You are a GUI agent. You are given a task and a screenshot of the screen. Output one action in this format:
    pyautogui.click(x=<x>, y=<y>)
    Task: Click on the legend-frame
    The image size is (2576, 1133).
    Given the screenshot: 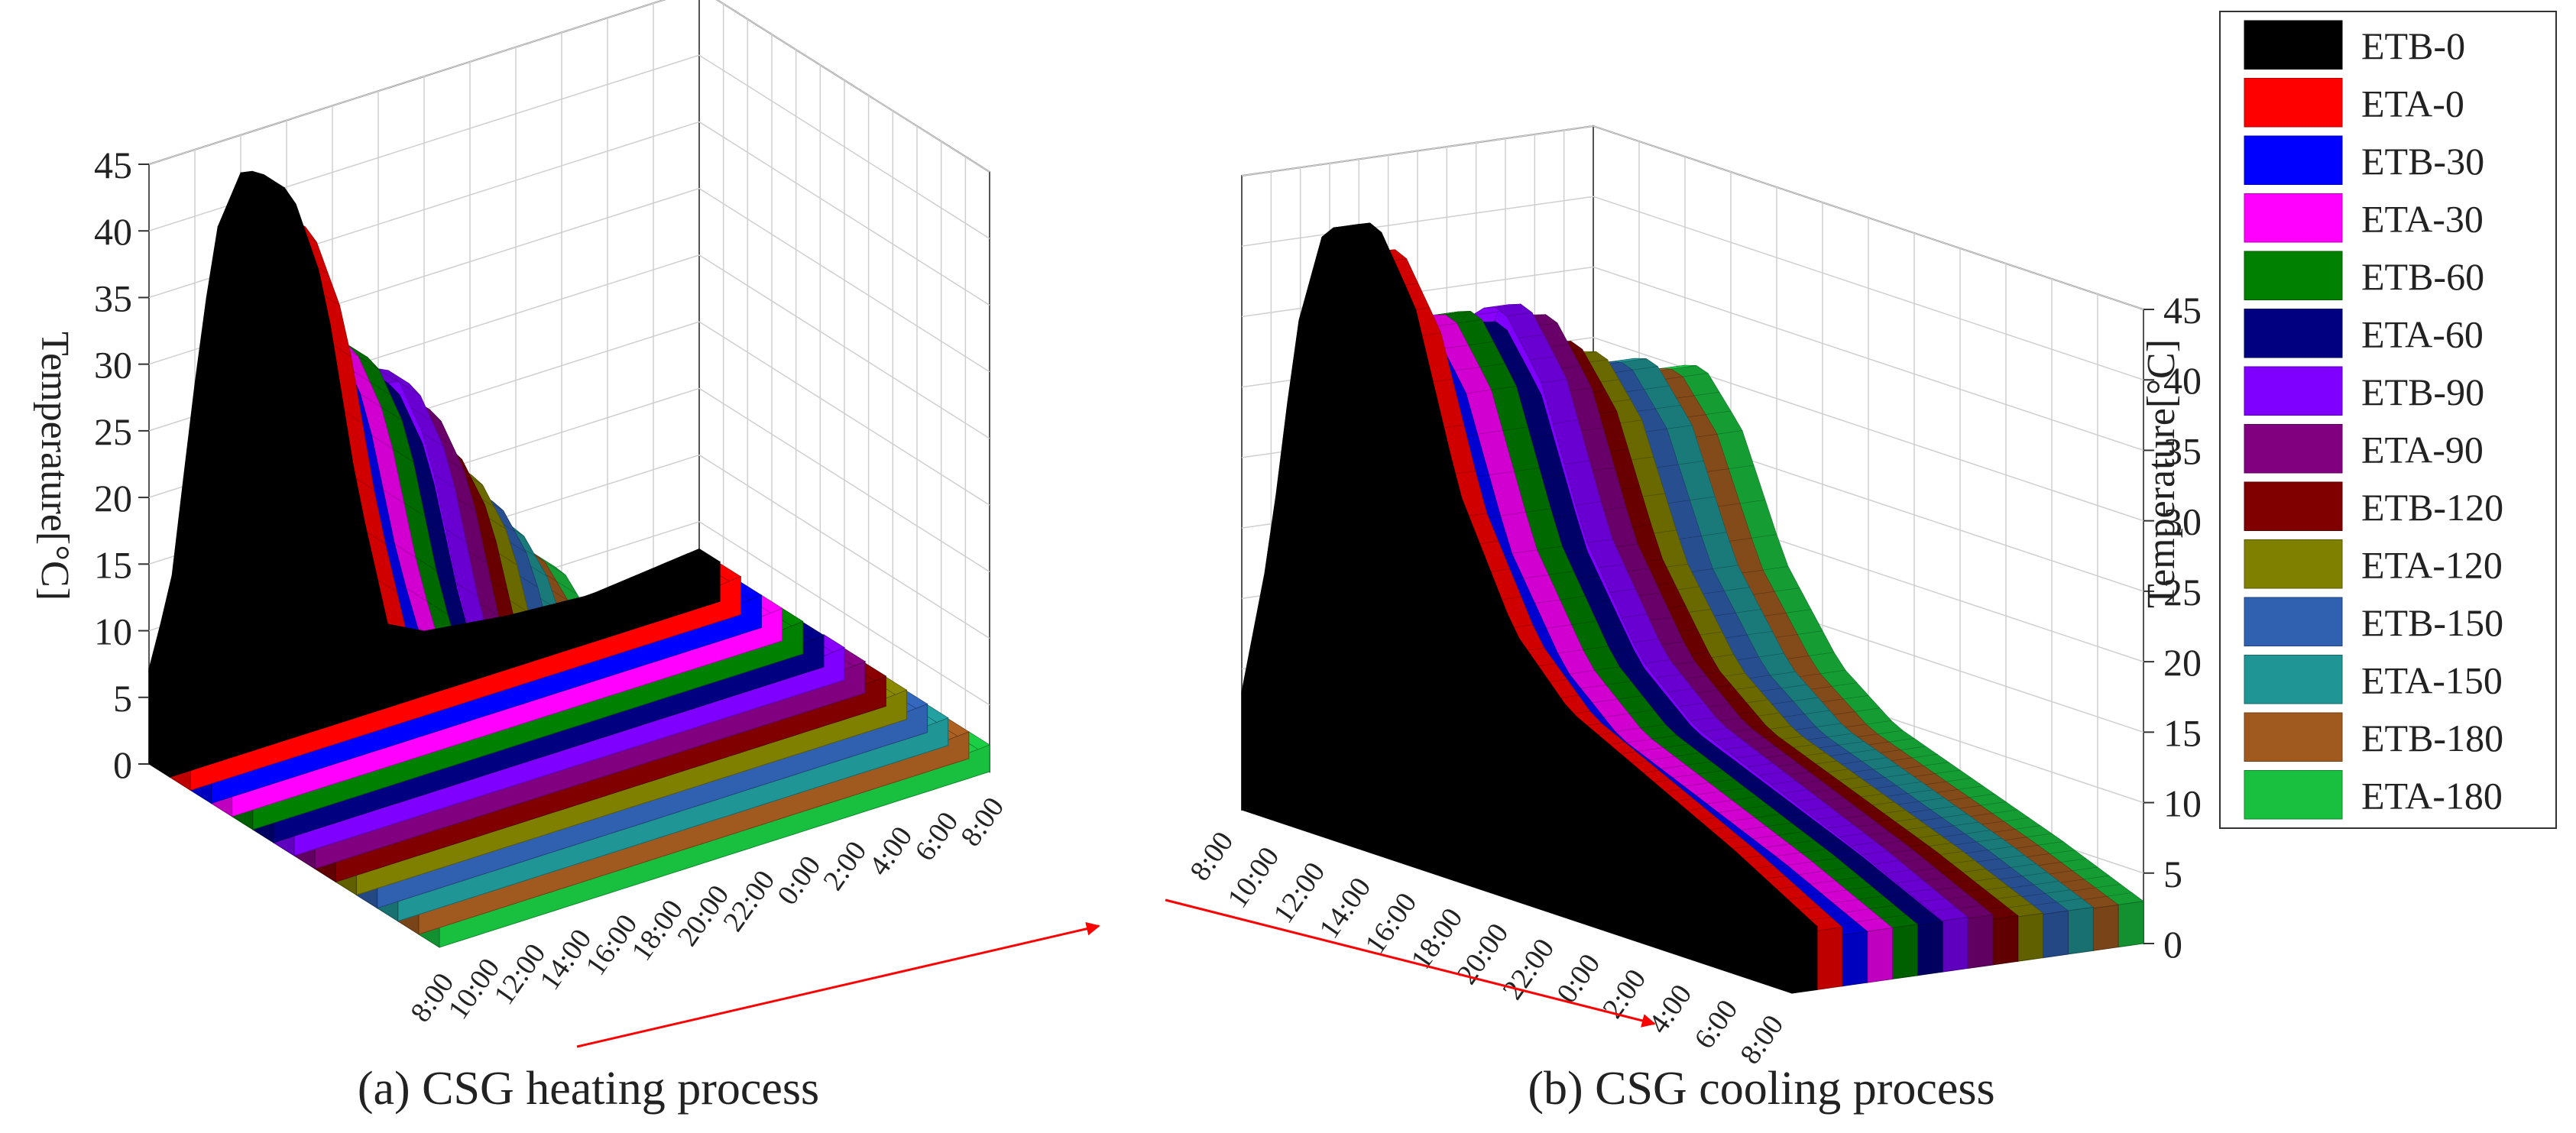 What is the action you would take?
    pyautogui.click(x=2388, y=420)
    